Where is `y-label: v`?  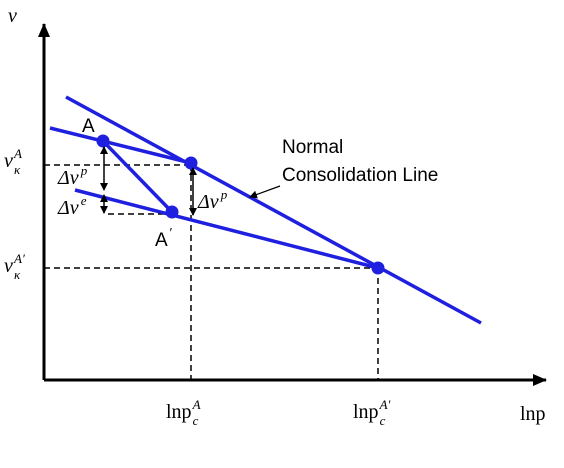 y-label: v is located at coordinates (12, 16).